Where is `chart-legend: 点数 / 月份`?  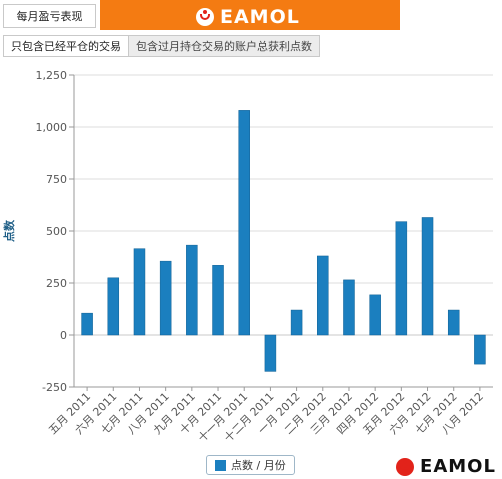
chart-legend: 点数 / 月份 is located at coordinates (250, 465).